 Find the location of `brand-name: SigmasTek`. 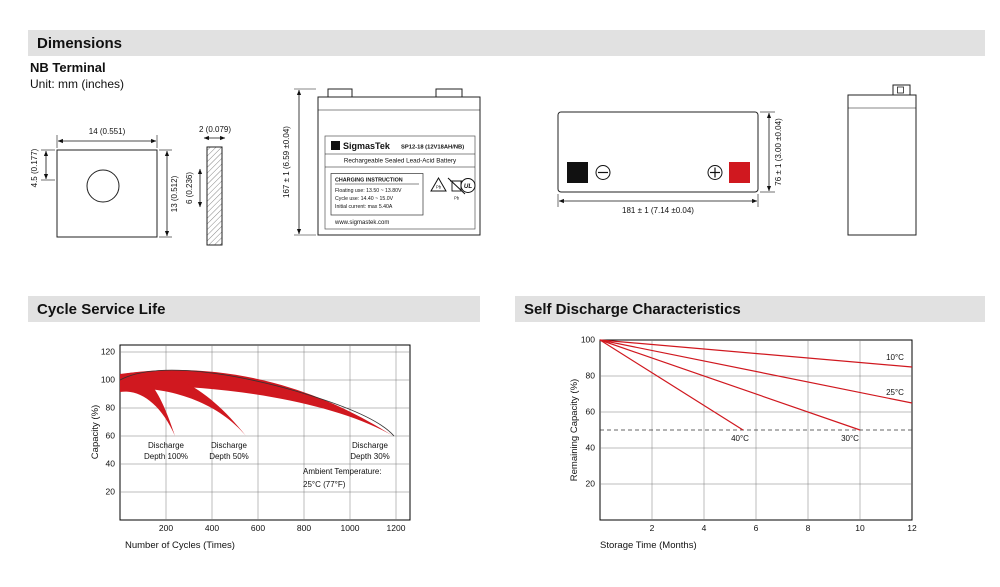

brand-name: SigmasTek is located at coordinates (367, 146).